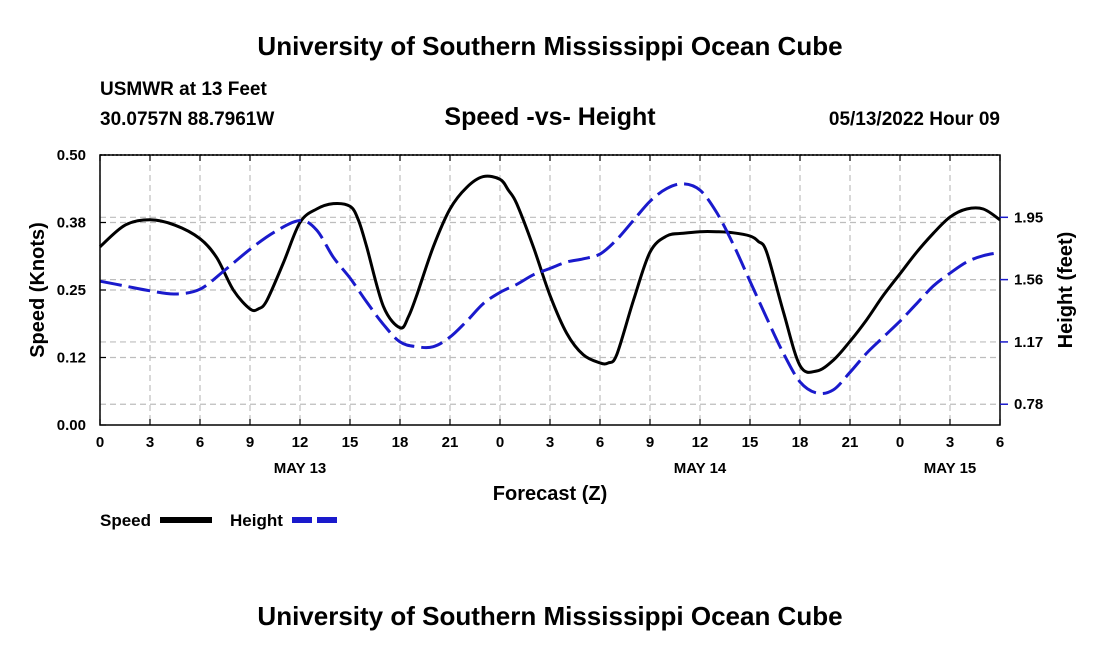 The width and height of the screenshot is (1100, 650). What do you see at coordinates (38, 290) in the screenshot?
I see `y-left-axis-title: Speed (Knots)` at bounding box center [38, 290].